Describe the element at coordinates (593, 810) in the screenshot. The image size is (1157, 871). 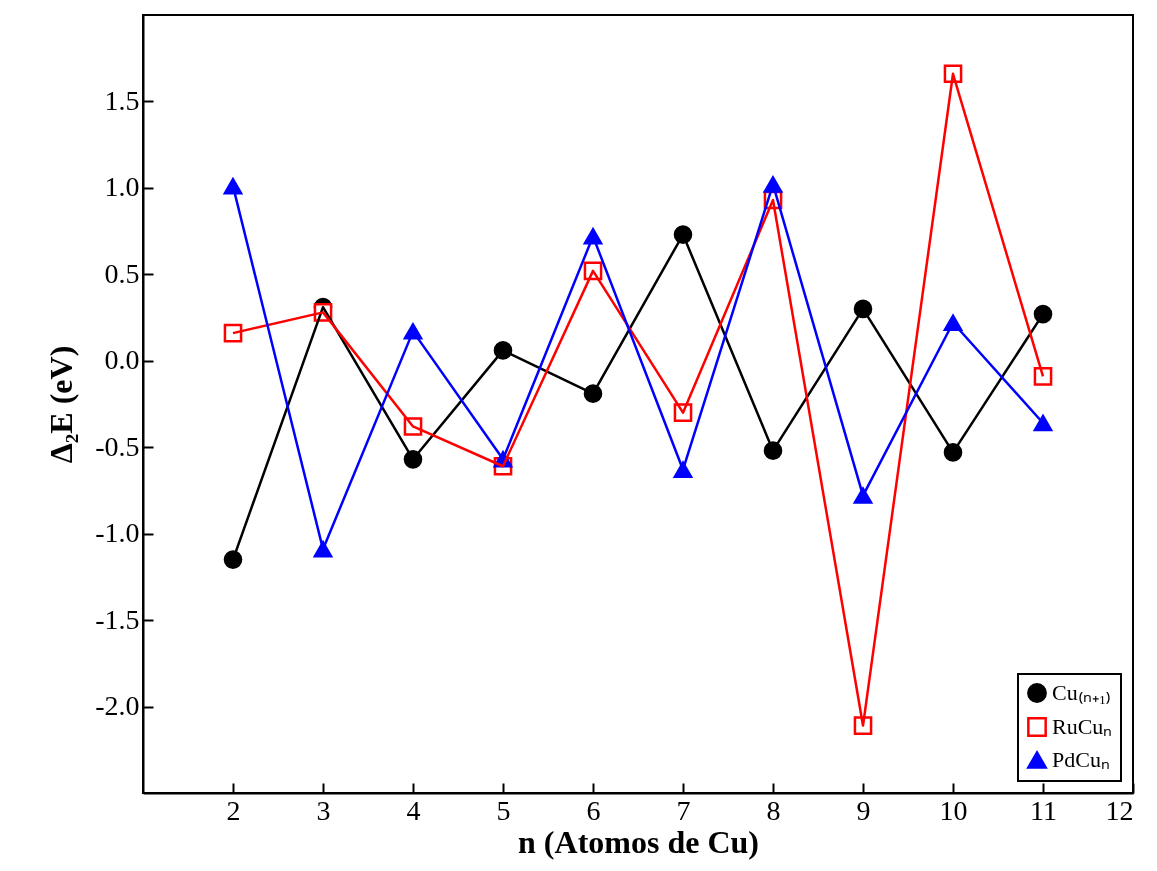
I see `x-tick-label: 6` at that location.